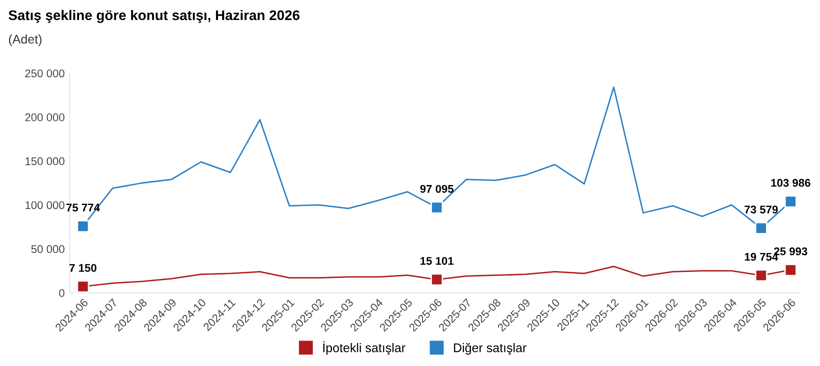  Describe the element at coordinates (364, 348) in the screenshot. I see `legend-label: İpotekli satışlar` at that location.